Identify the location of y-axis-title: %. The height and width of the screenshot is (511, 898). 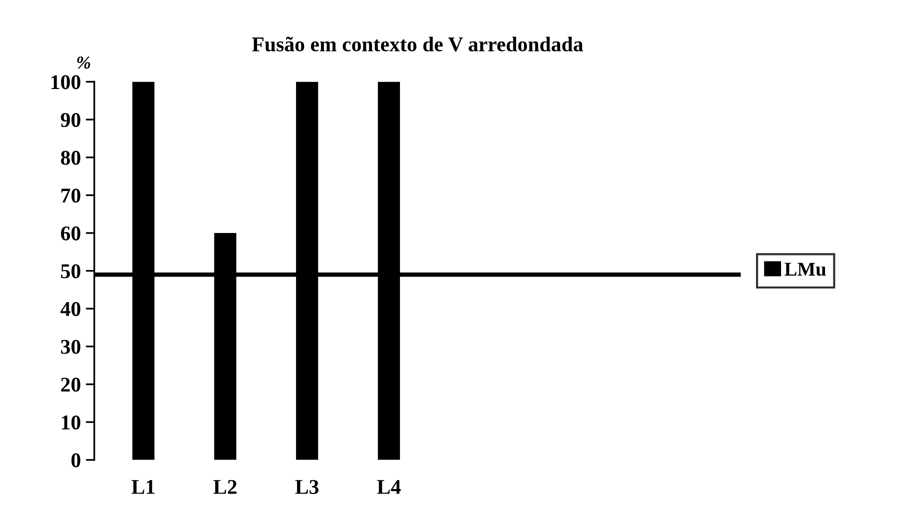
(83, 62).